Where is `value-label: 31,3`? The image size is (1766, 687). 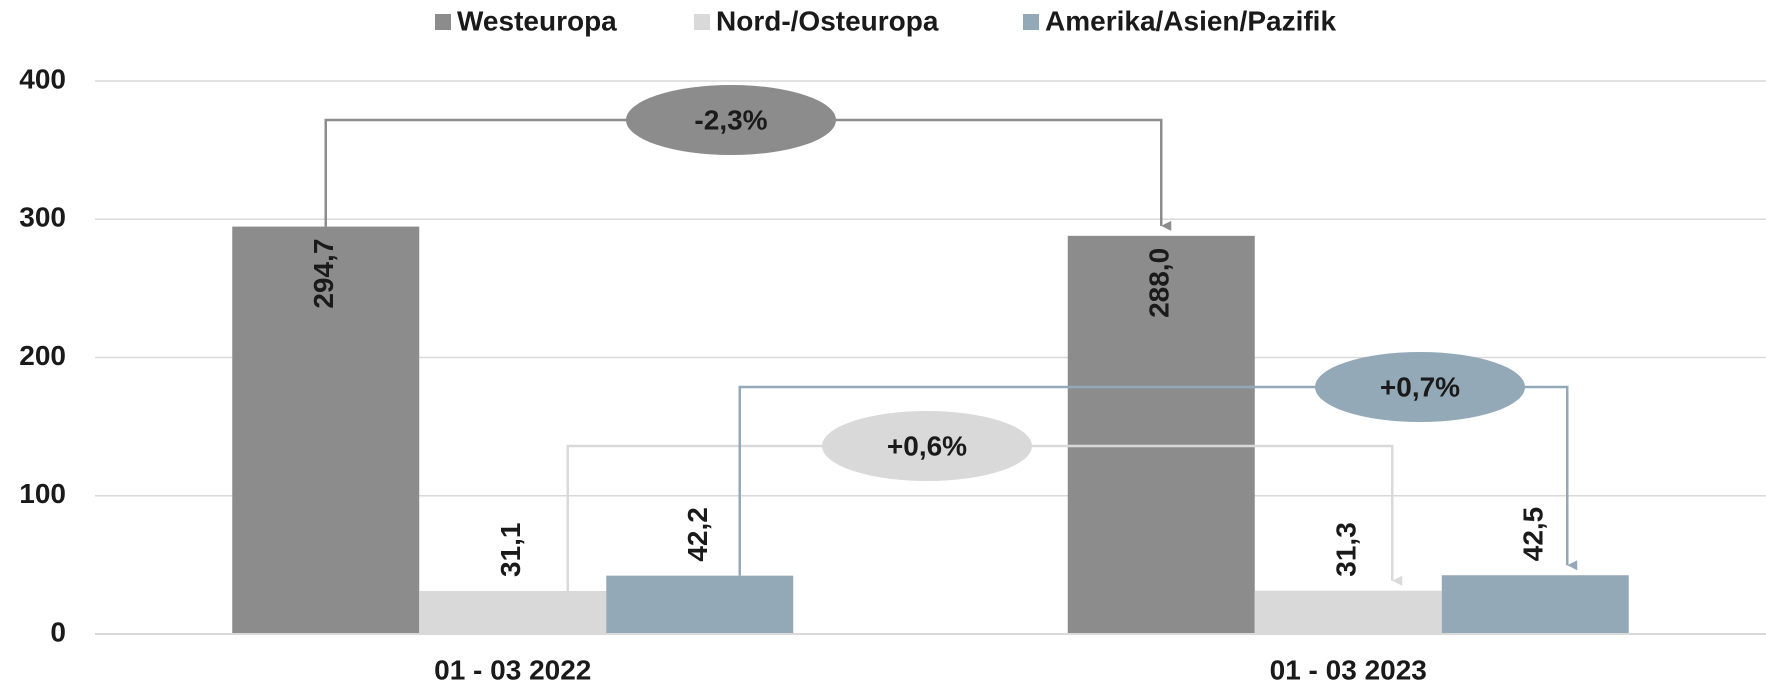
value-label: 31,3 is located at coordinates (1346, 549).